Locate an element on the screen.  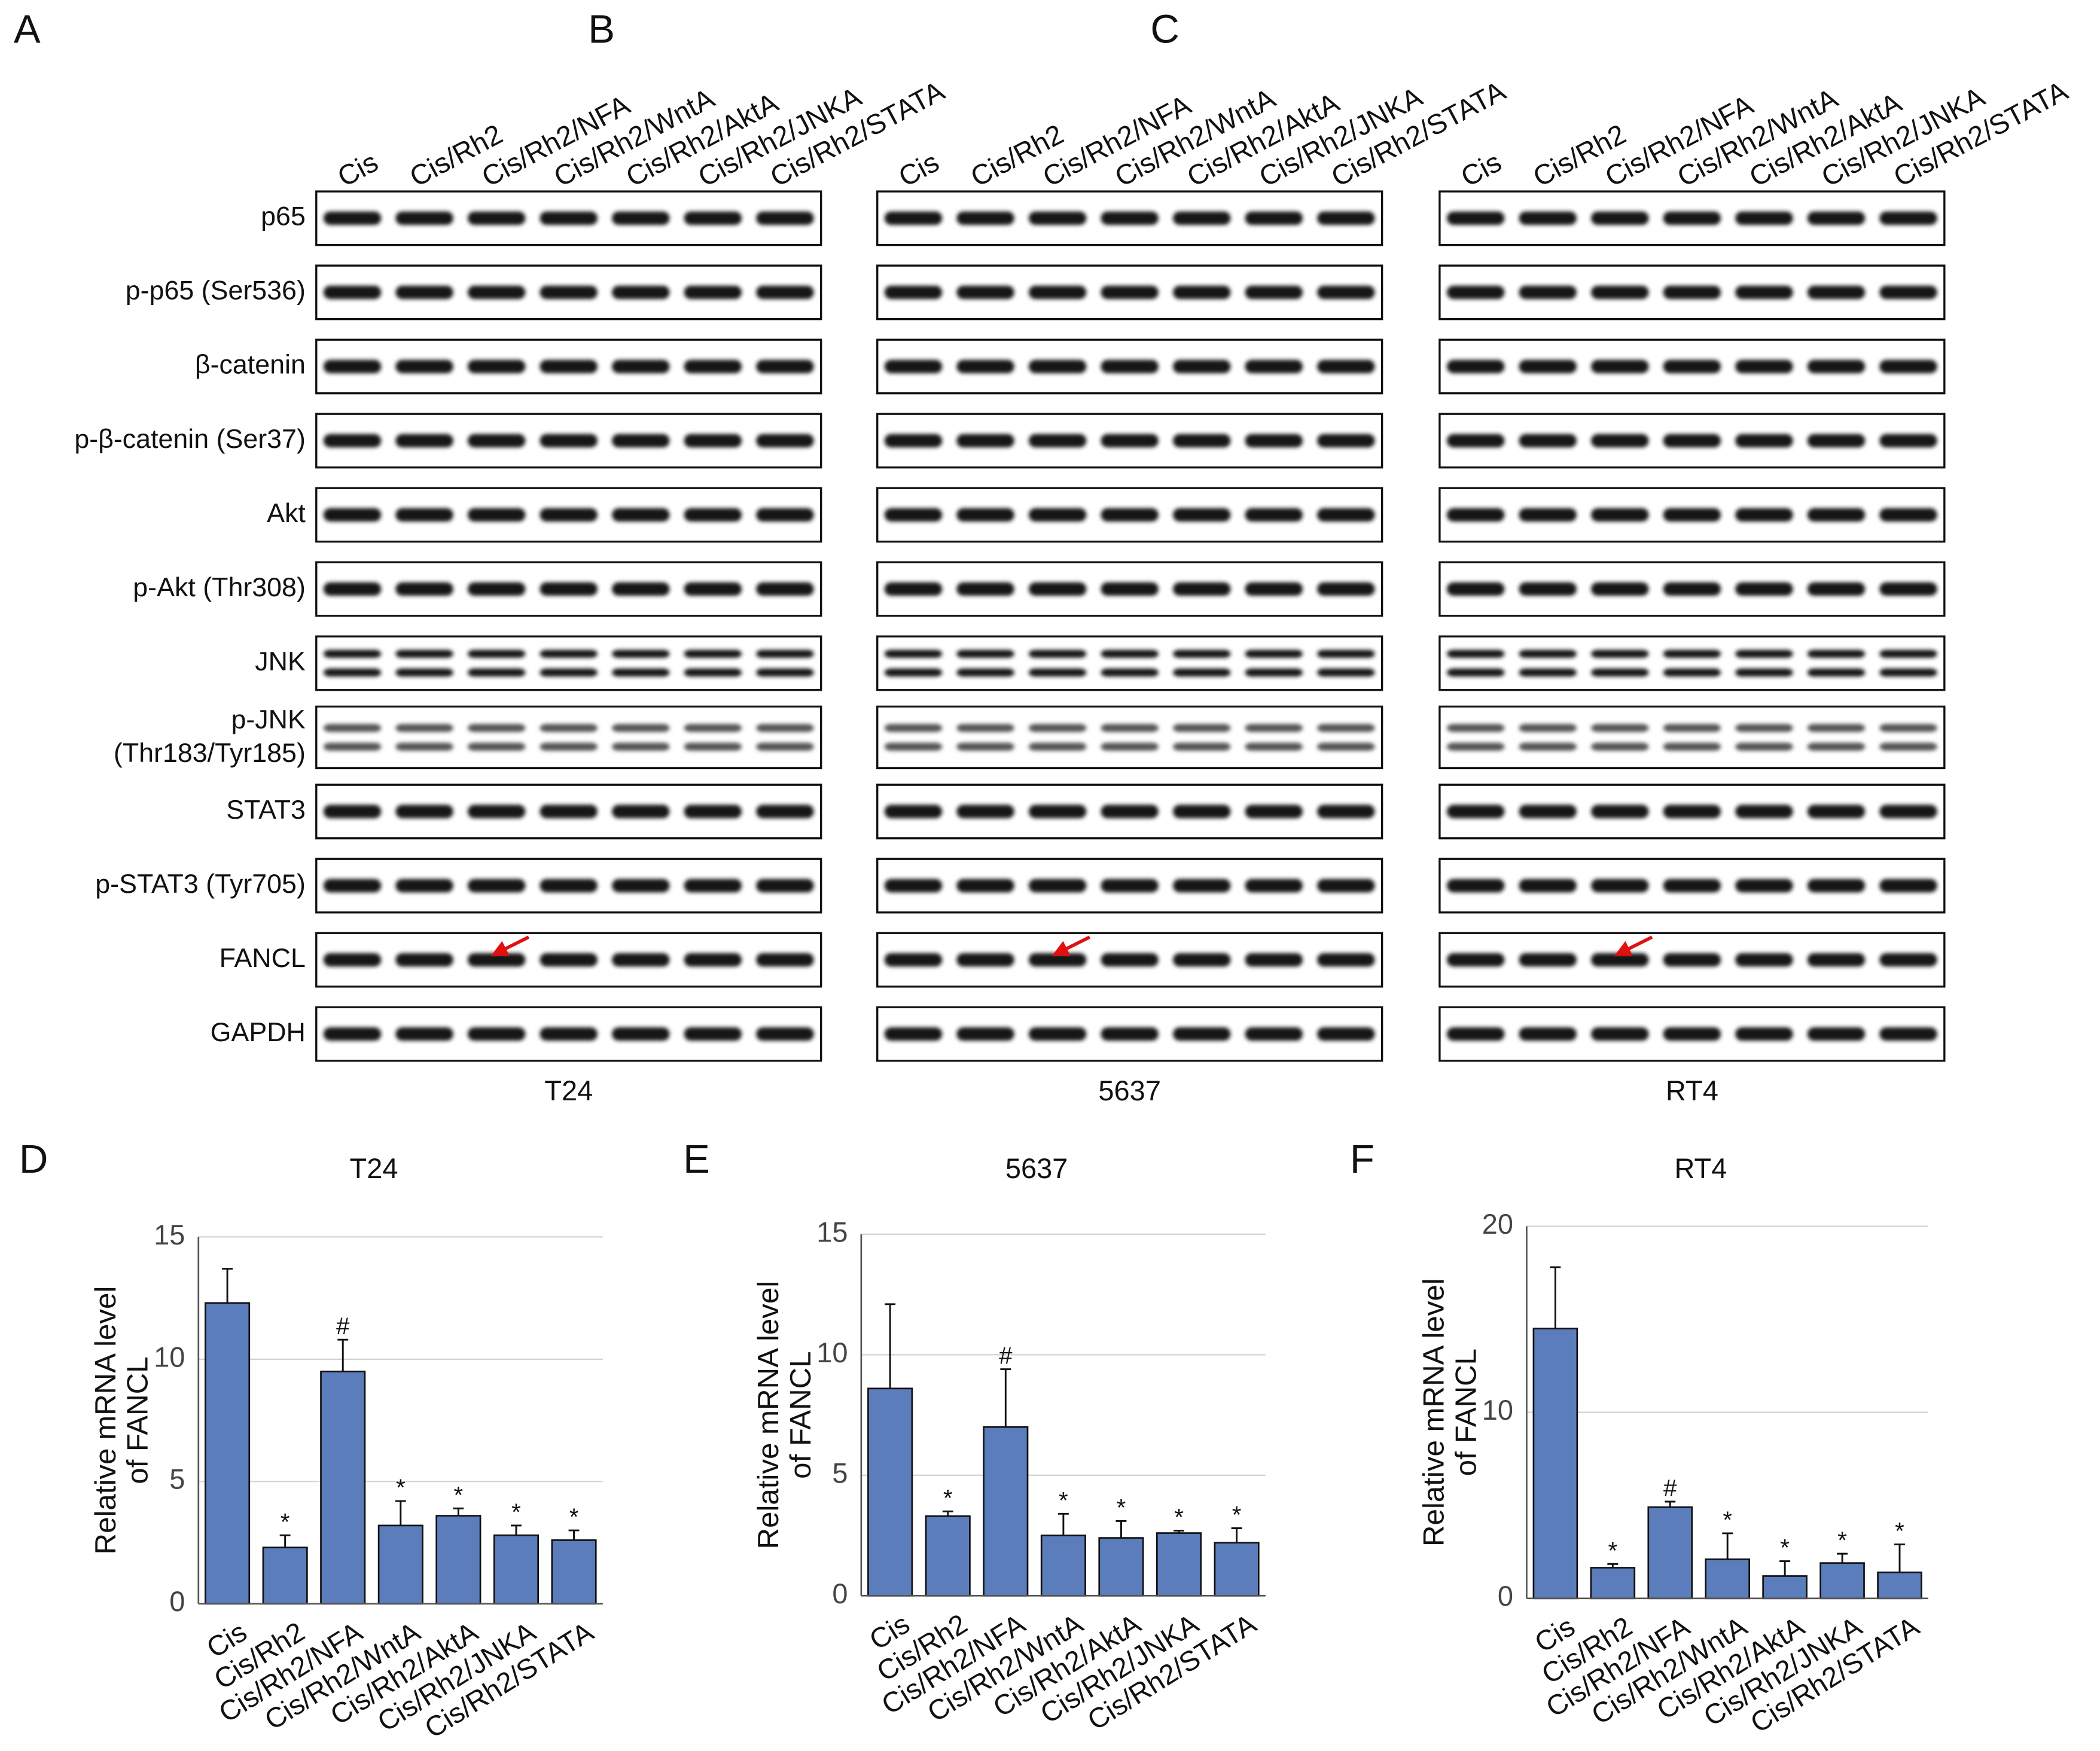
chart-title: RT4 is located at coordinates (1700, 1168).